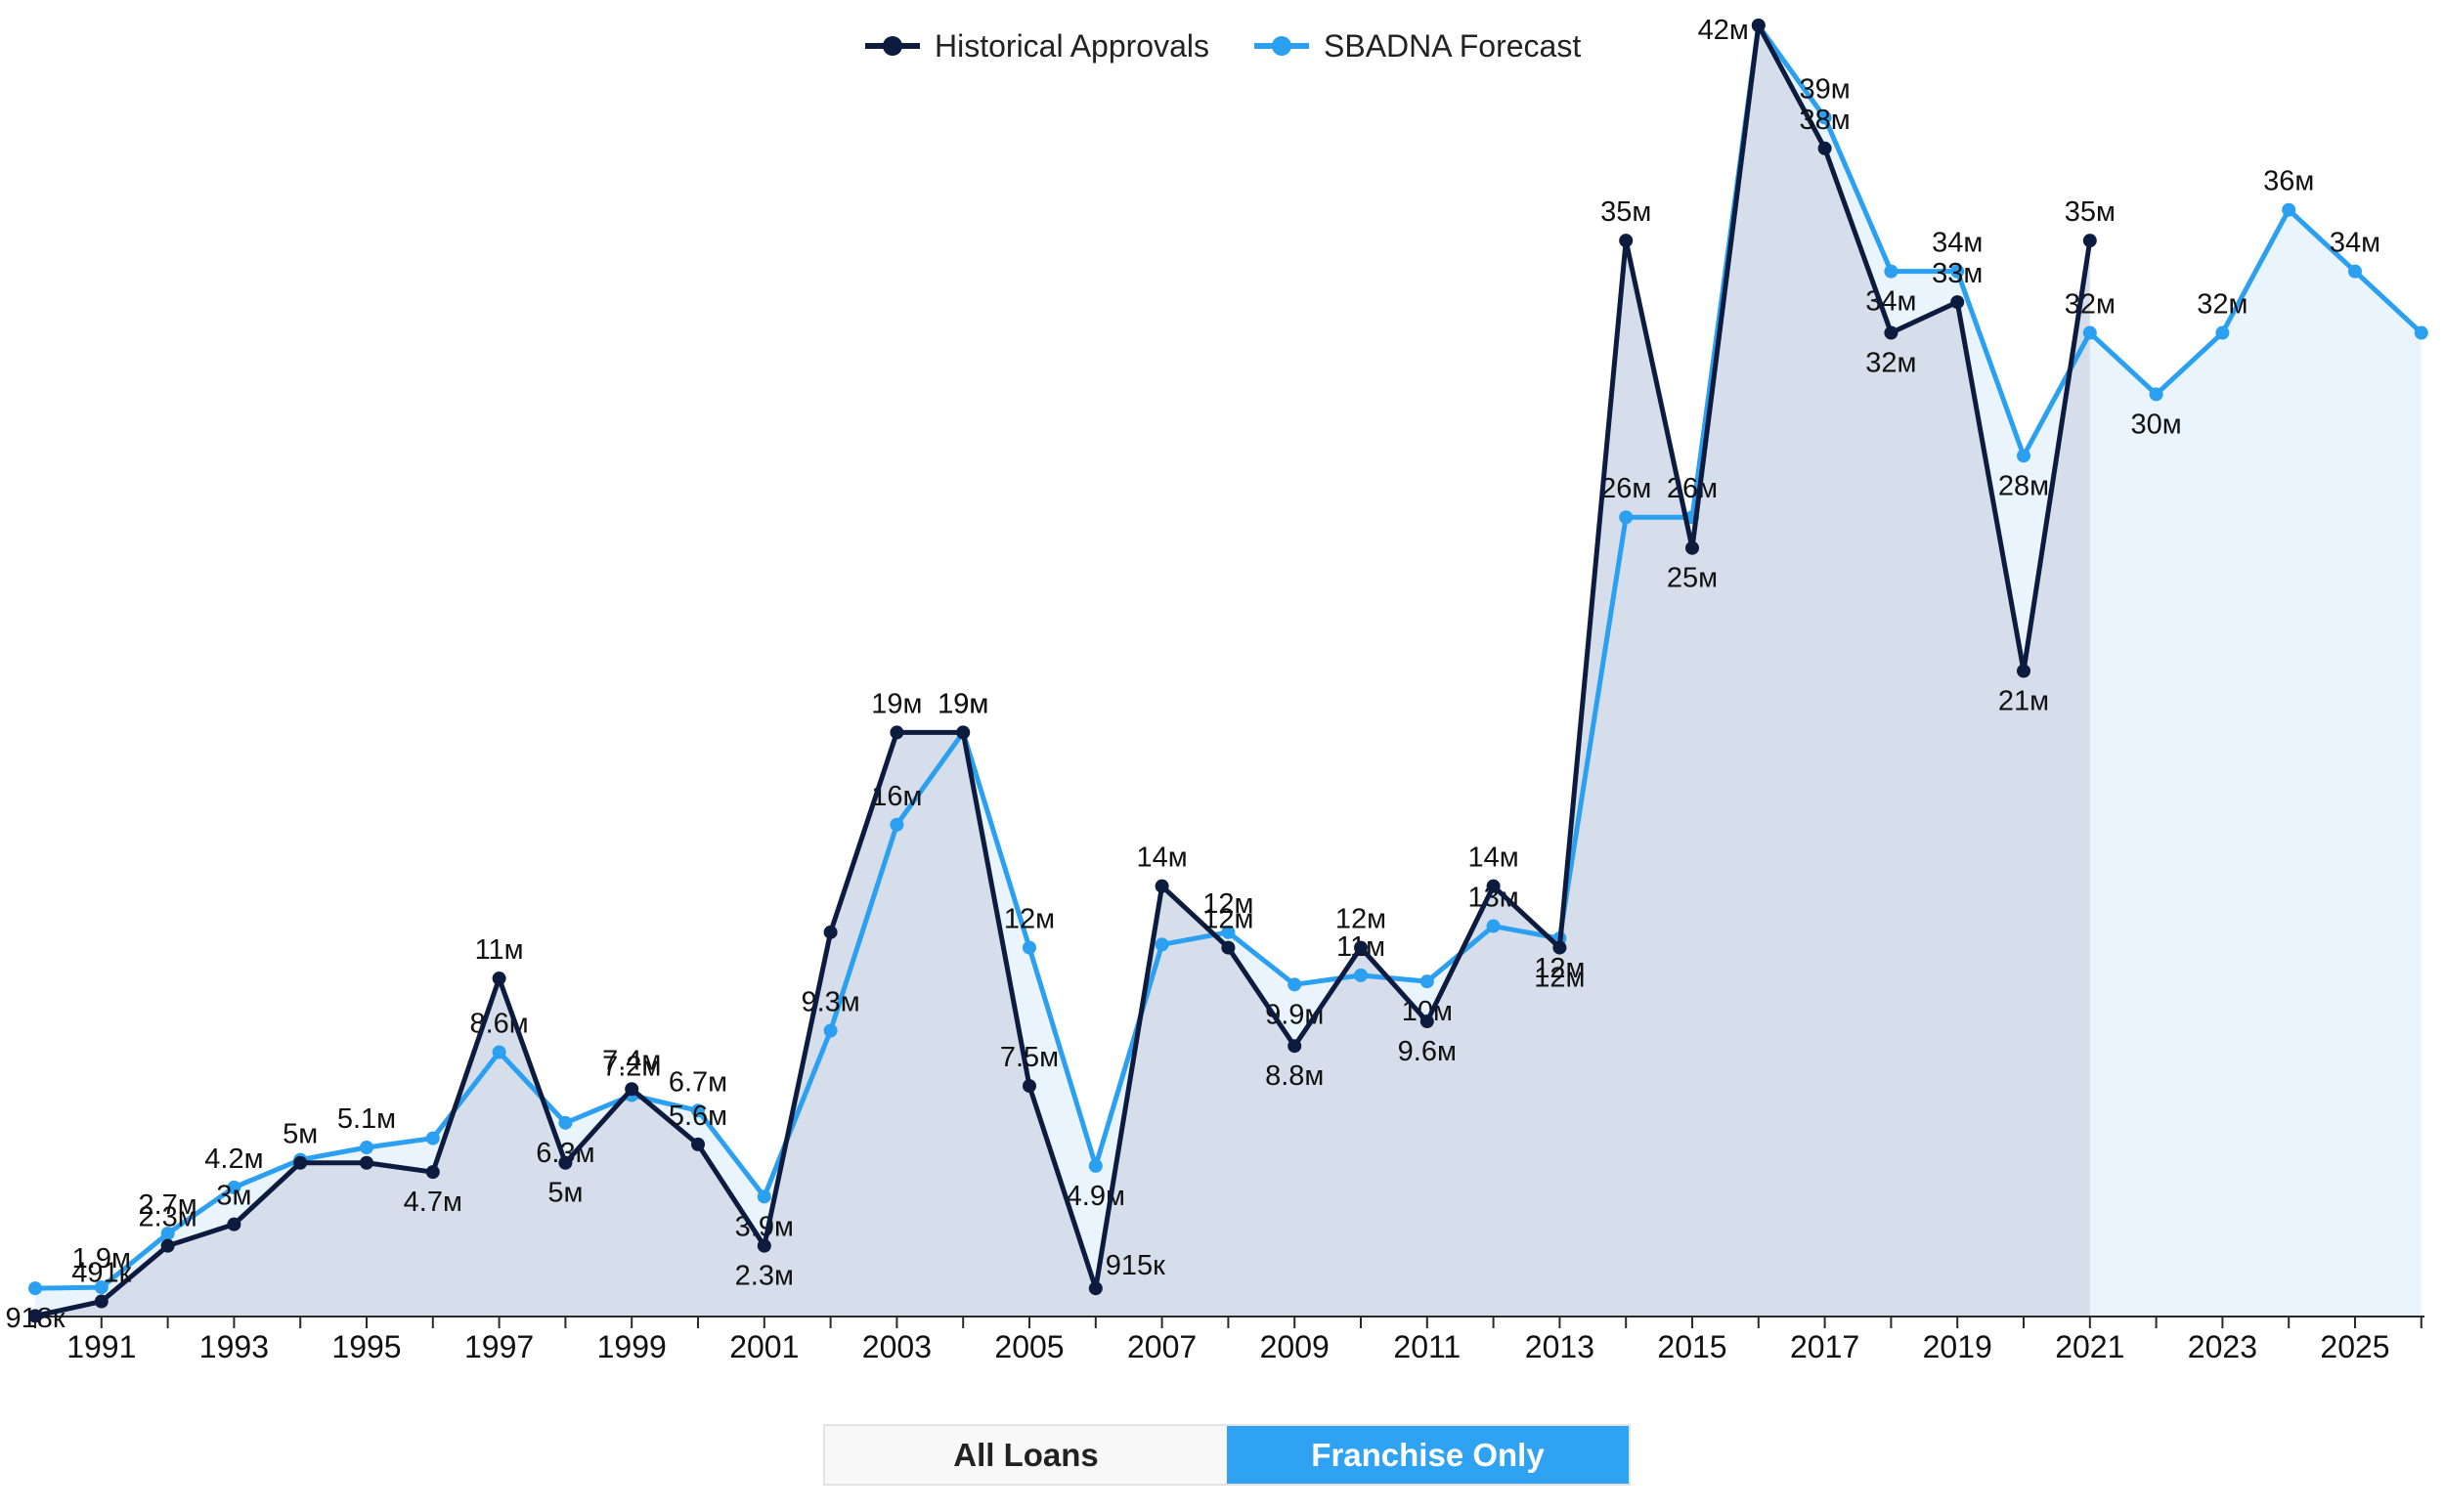 The width and height of the screenshot is (2444, 1512). Describe the element at coordinates (234, 1196) in the screenshot. I see `data-label: 3м` at that location.